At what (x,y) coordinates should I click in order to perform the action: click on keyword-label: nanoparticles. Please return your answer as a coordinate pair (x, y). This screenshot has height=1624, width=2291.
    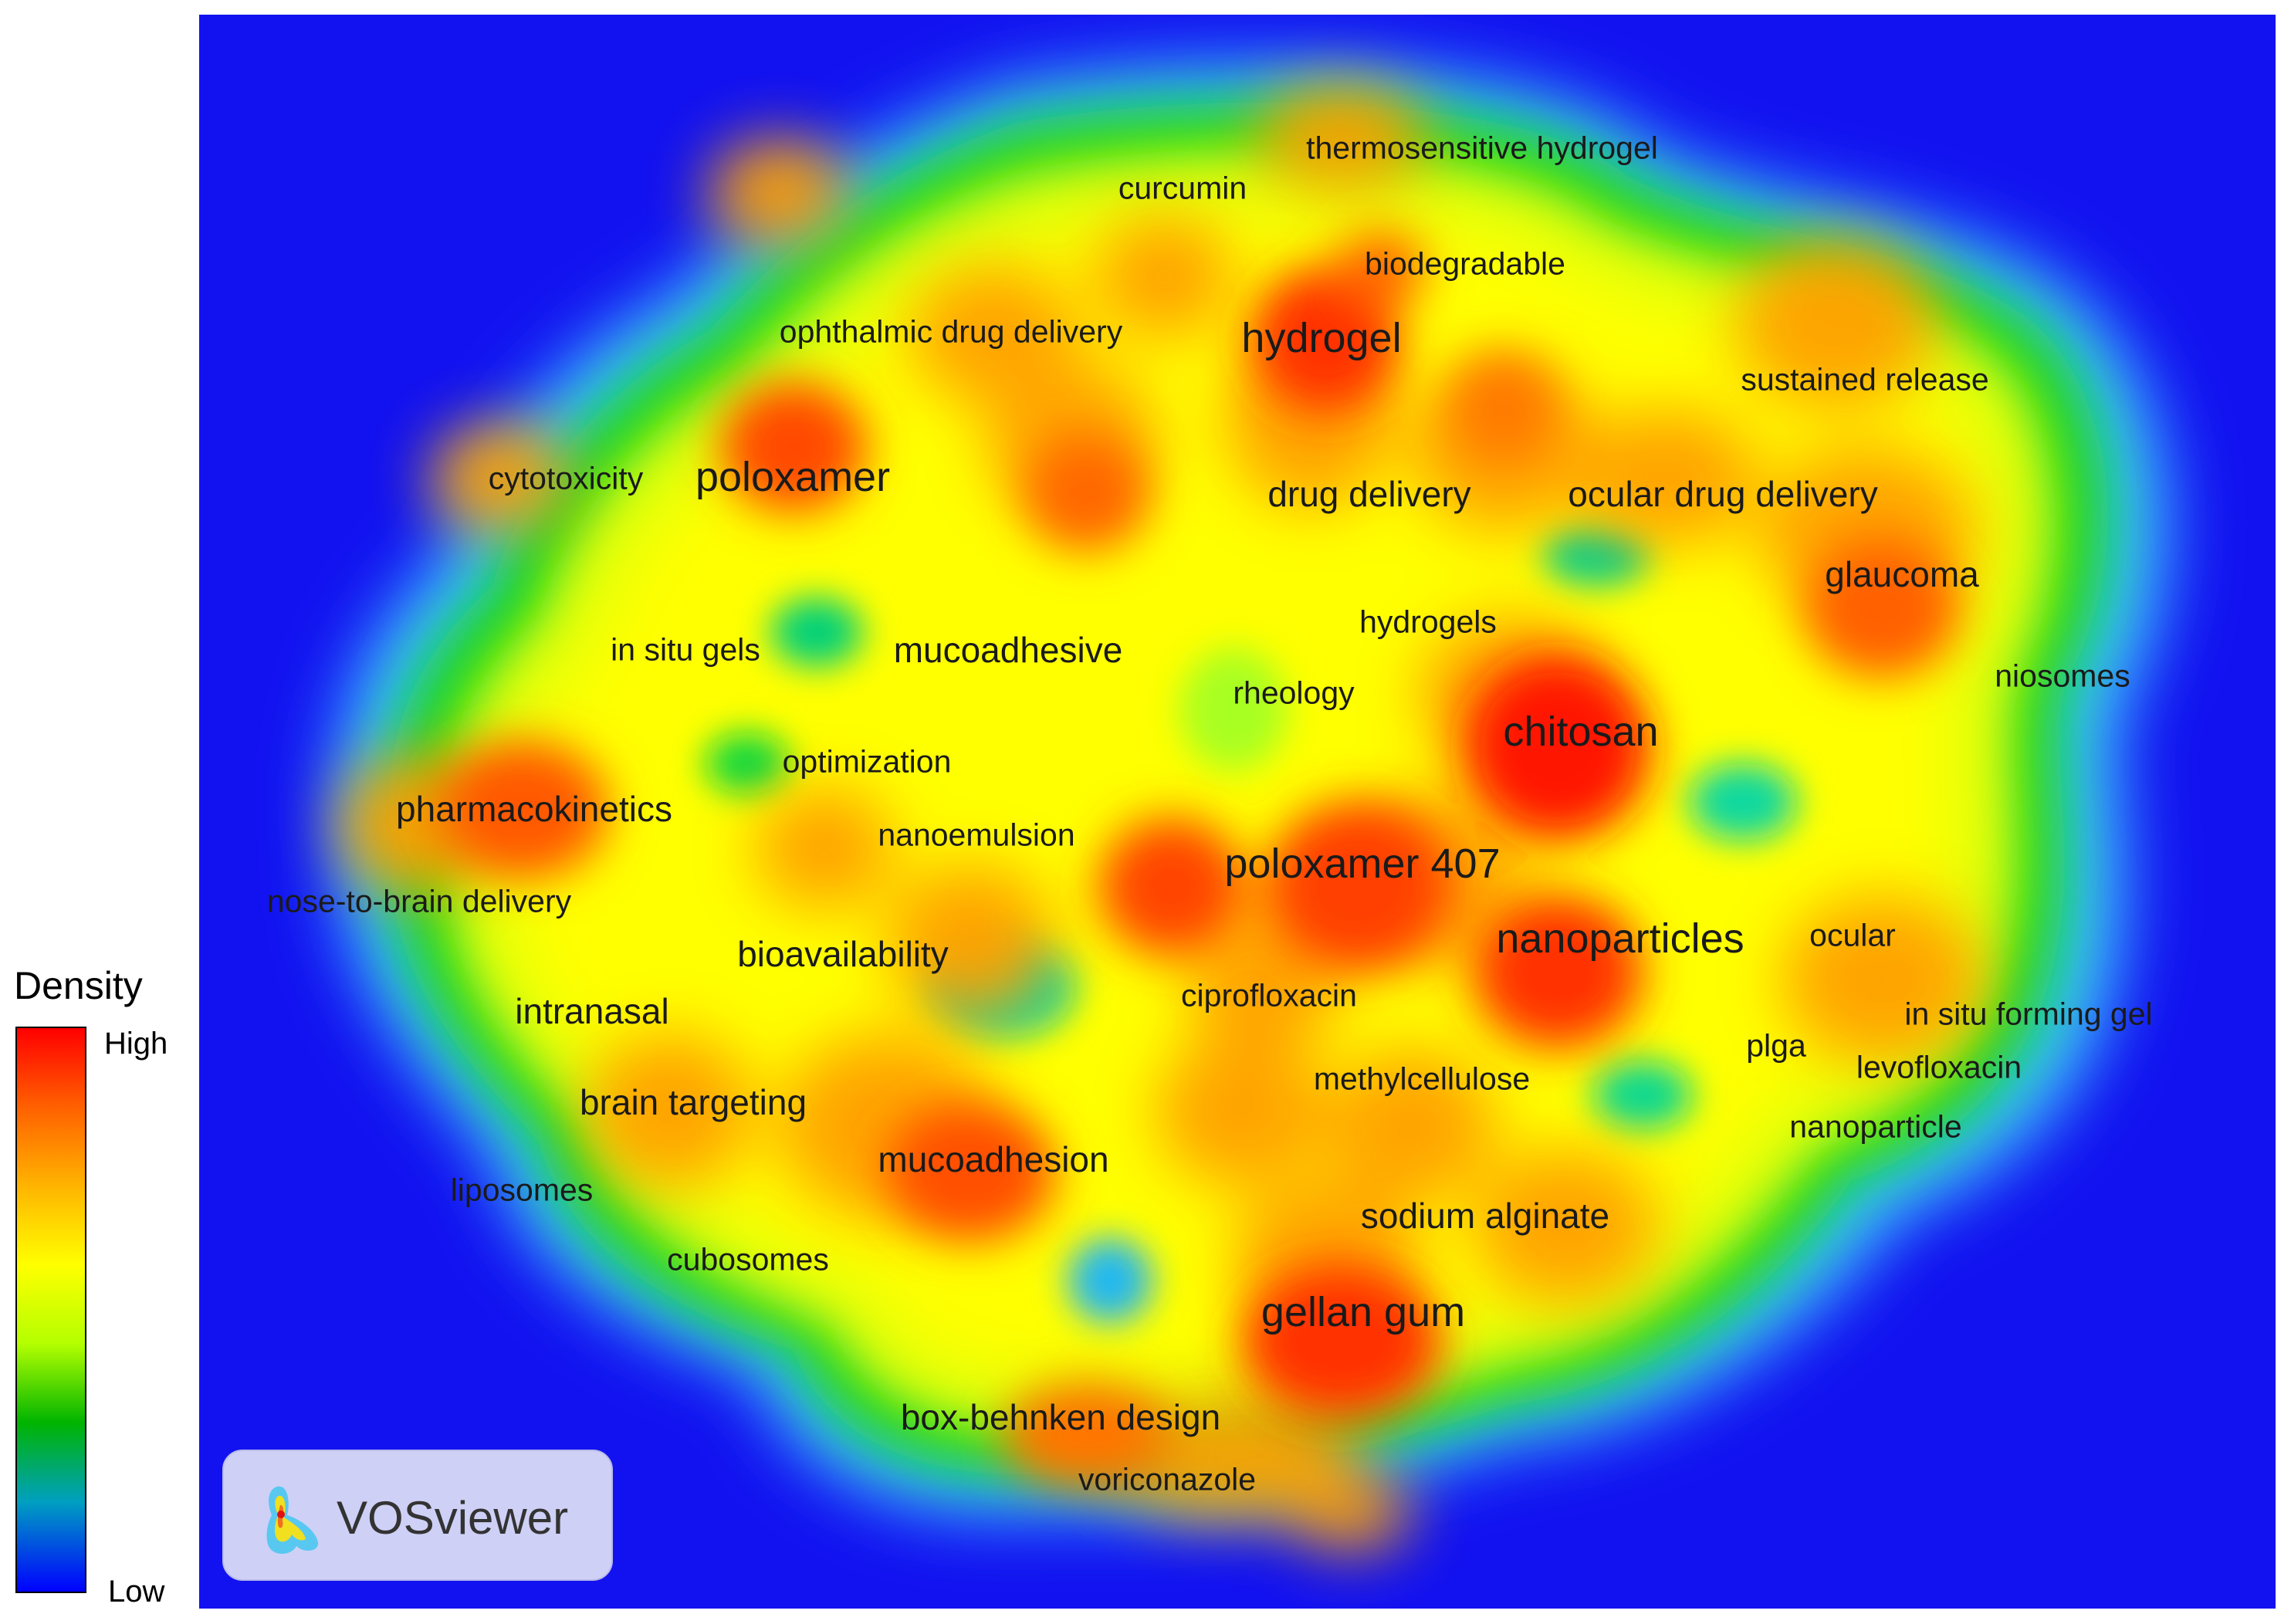
    Looking at the image, I should click on (1620, 939).